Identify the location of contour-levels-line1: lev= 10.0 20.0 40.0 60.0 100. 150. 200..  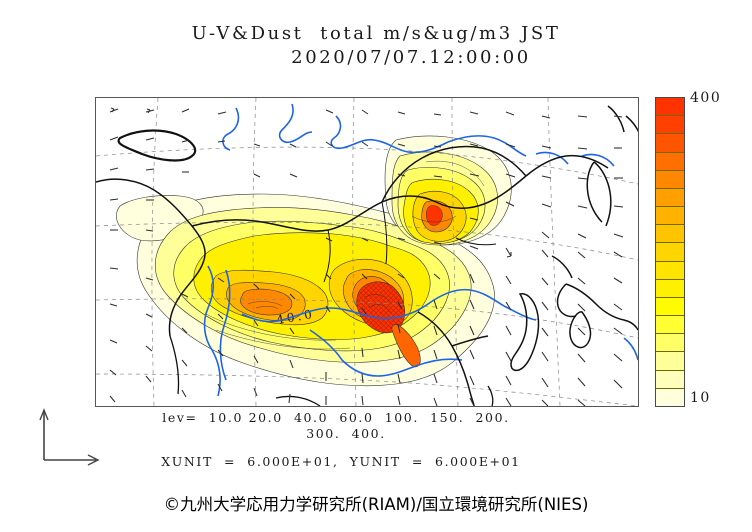
(336, 417).